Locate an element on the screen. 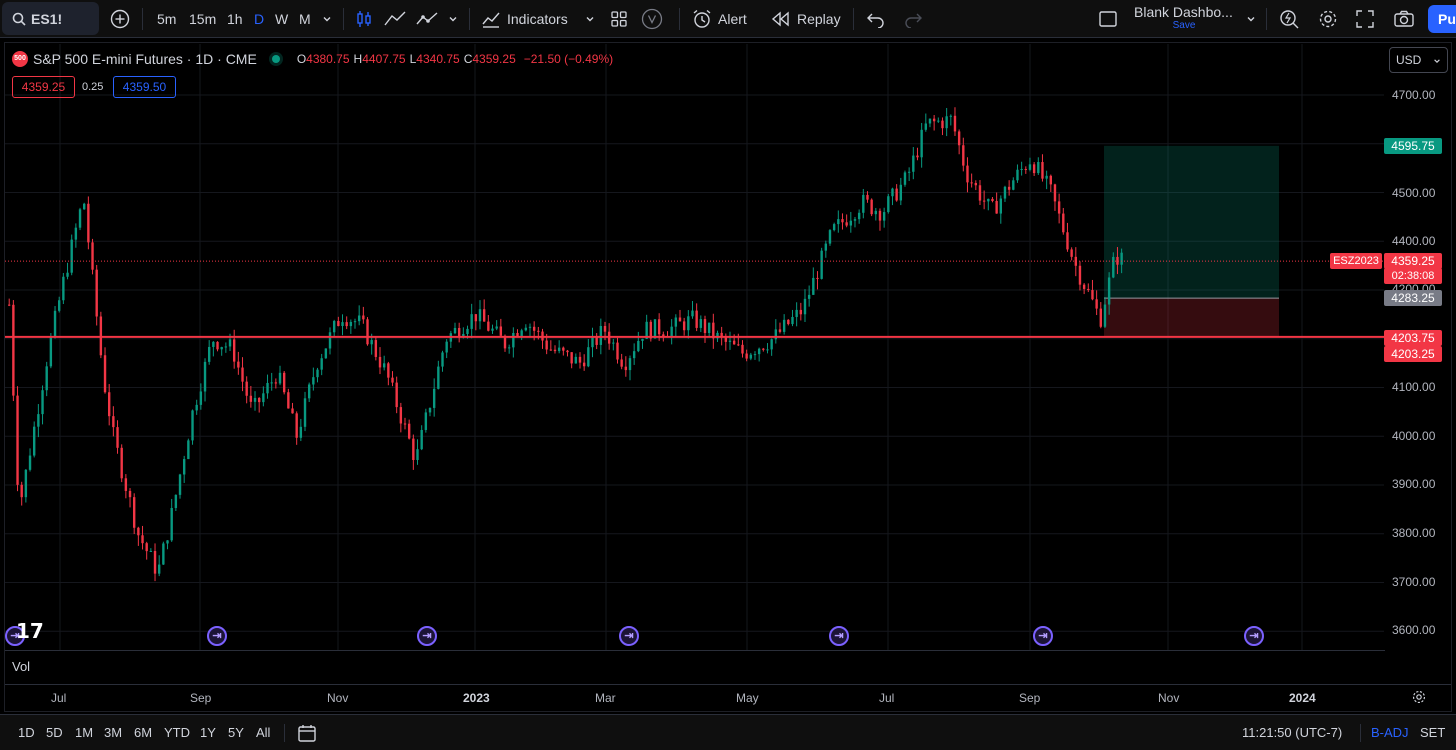  interval-w: W is located at coordinates (282, 19).